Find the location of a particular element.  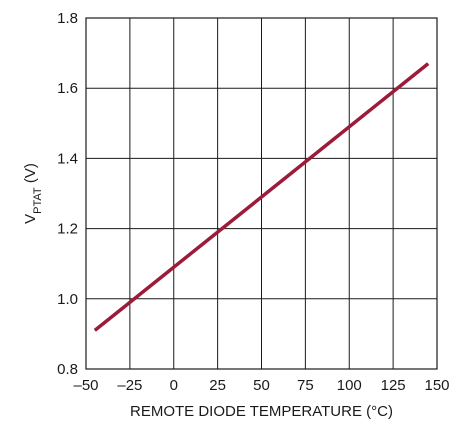

y-axis-label-main: V is located at coordinates (30, 219).